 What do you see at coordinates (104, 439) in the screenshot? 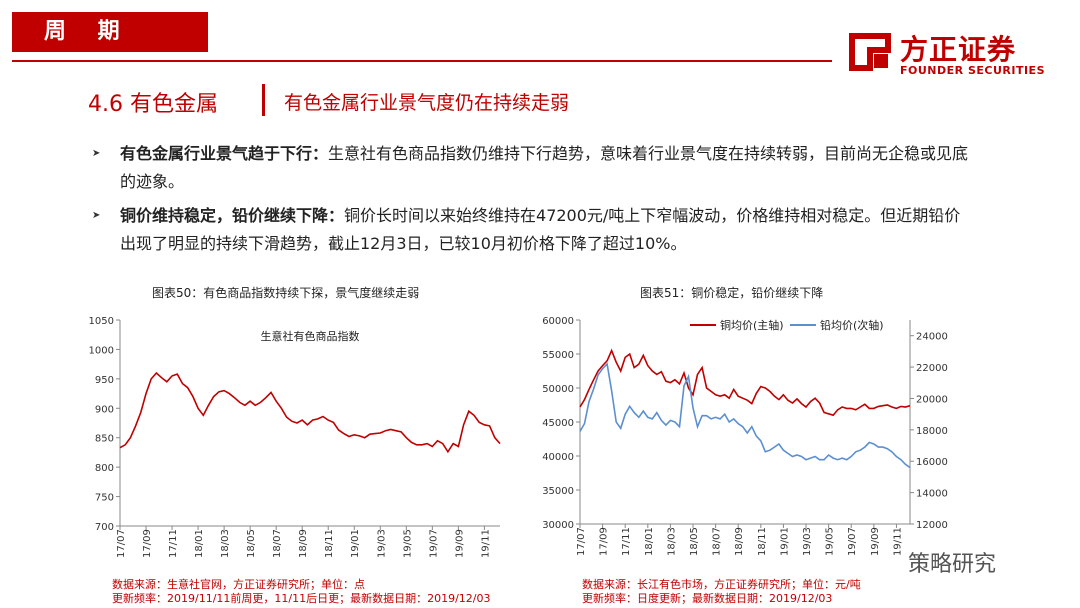
I see `chart1-y-tick-label: 850` at bounding box center [104, 439].